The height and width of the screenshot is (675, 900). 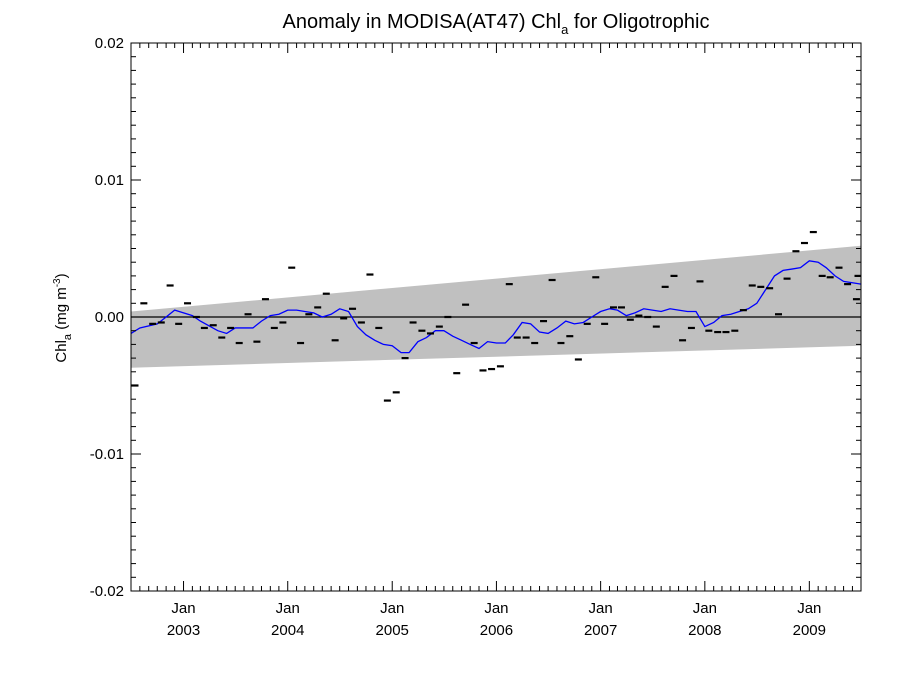 I want to click on y-axis-label-subscript: a, so click(x=68, y=336).